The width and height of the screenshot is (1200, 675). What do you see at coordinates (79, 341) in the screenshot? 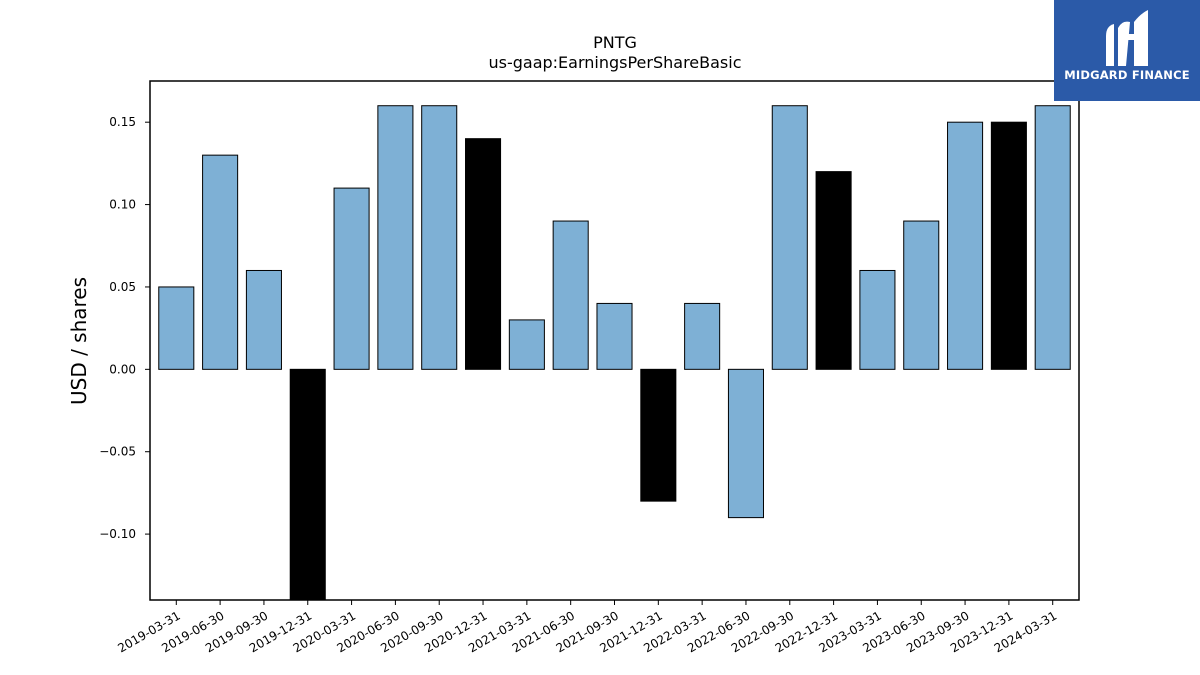
I see `y-axis-label: USD / shares` at bounding box center [79, 341].